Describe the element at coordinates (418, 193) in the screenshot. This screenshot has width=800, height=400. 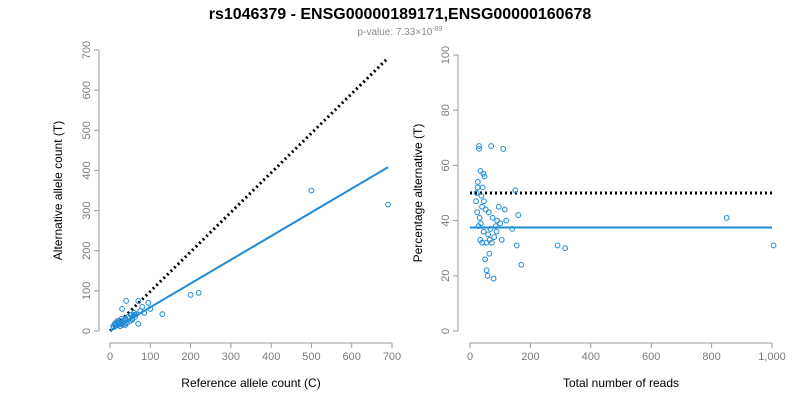
I see `percentage-alternative-y-axis-label: Percentage alternative (T)` at that location.